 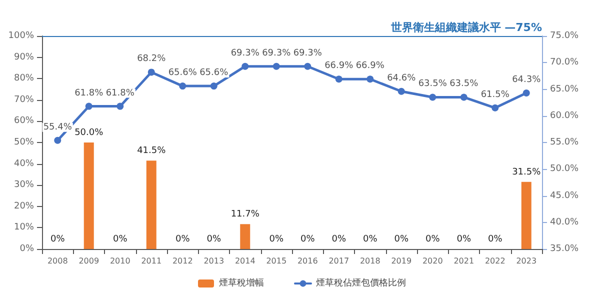 What do you see at coordinates (57, 127) in the screenshot?
I see `data-label: 55.4%` at bounding box center [57, 127].